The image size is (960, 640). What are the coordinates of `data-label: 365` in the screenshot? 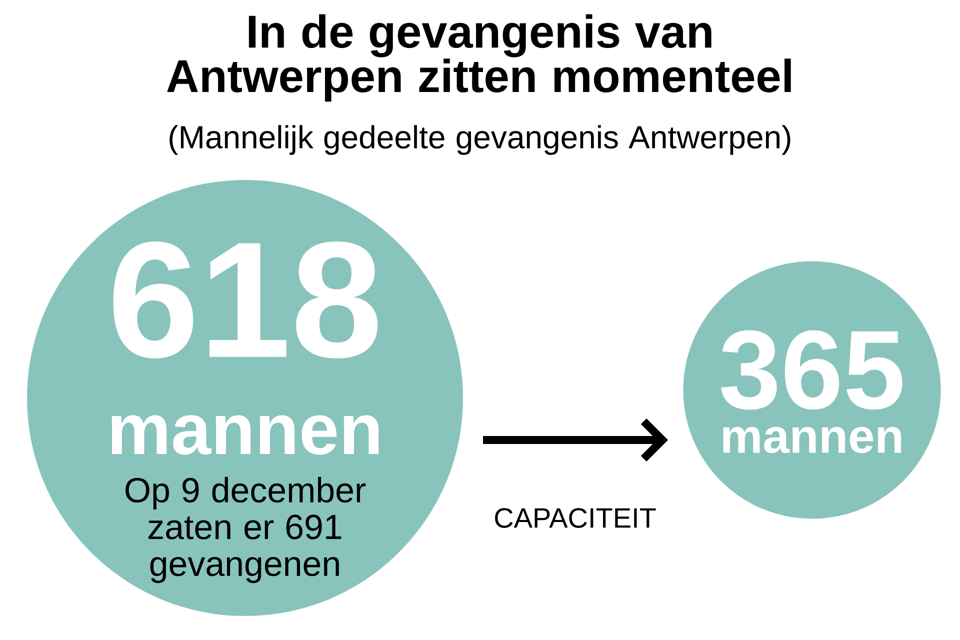 It's located at (811, 370).